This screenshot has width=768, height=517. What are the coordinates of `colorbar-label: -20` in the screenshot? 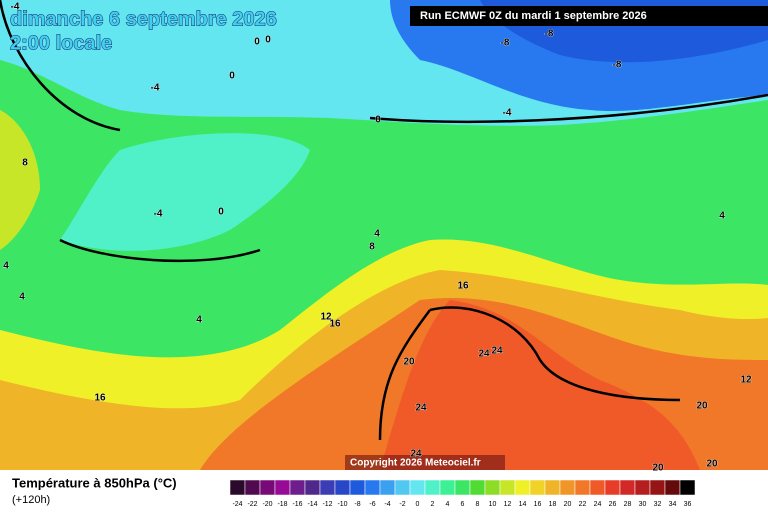 It's located at (267, 504).